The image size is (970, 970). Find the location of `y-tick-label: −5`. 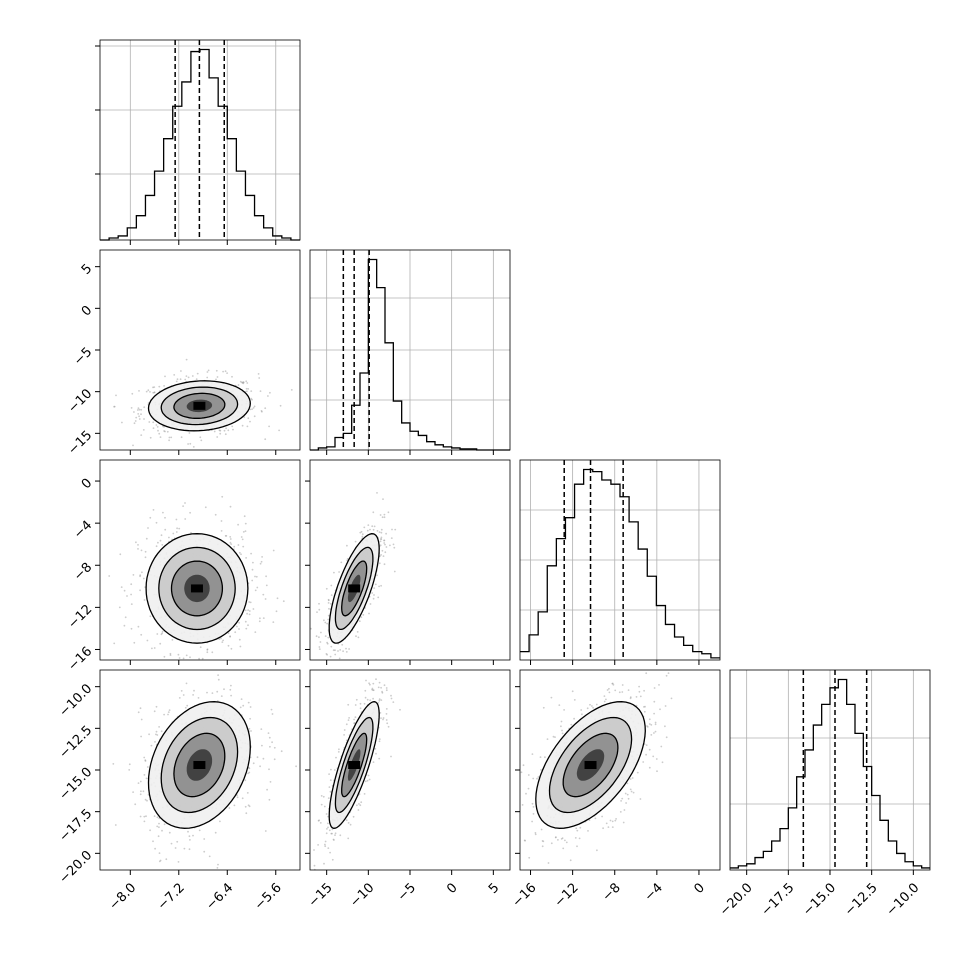

y-tick-label: −5 is located at coordinates (83, 357).